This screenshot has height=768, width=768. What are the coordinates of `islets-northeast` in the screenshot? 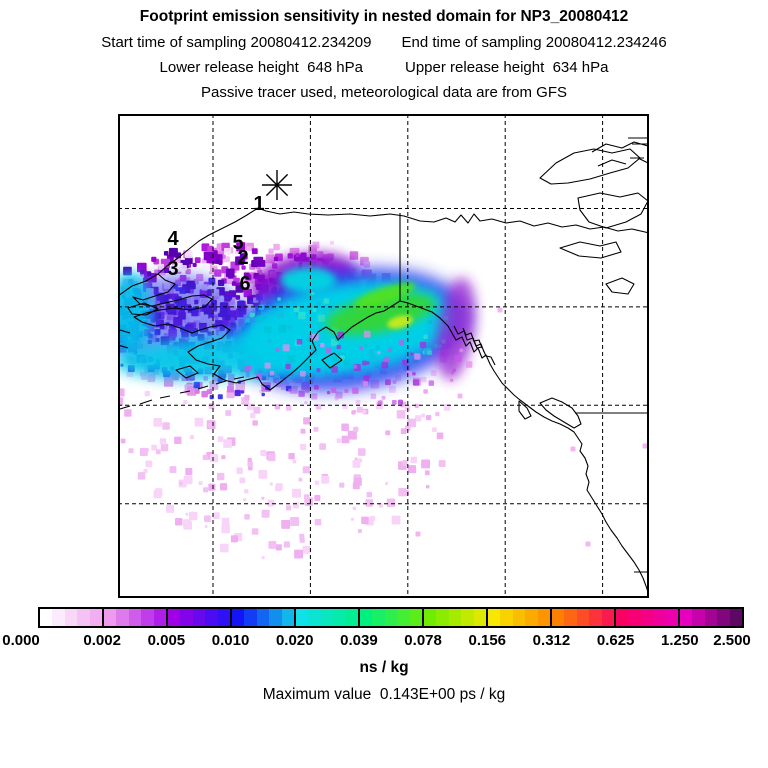 It's located at (620, 152).